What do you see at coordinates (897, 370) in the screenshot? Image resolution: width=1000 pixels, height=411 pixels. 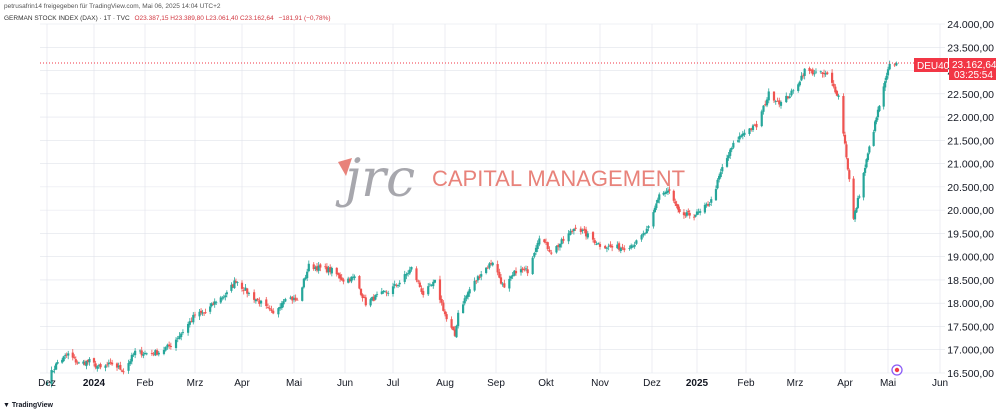 I see `alert-icon` at bounding box center [897, 370].